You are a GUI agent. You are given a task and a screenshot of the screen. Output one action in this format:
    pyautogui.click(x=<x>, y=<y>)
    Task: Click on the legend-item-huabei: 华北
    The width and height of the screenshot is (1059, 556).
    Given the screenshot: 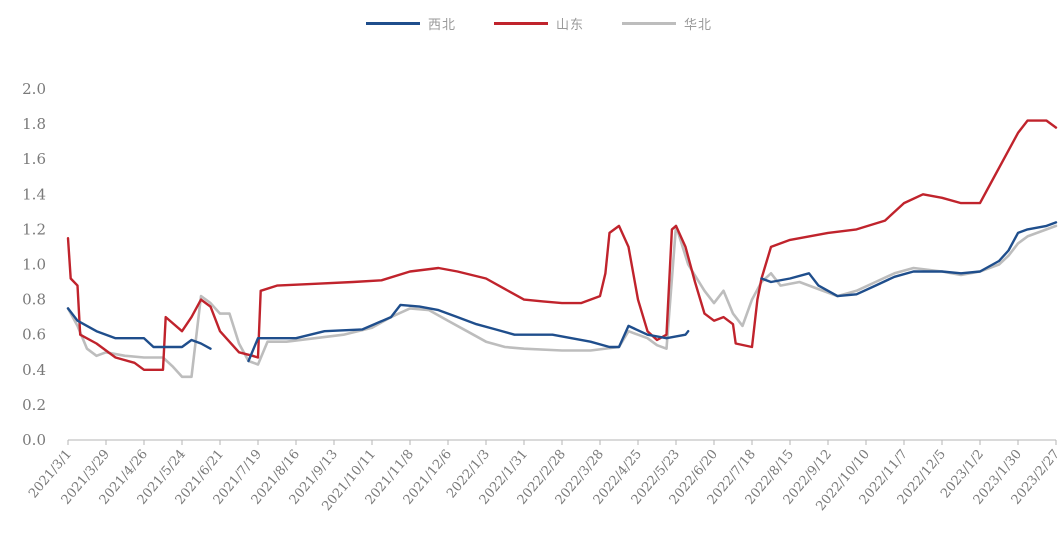 What is the action you would take?
    pyautogui.click(x=667, y=23)
    